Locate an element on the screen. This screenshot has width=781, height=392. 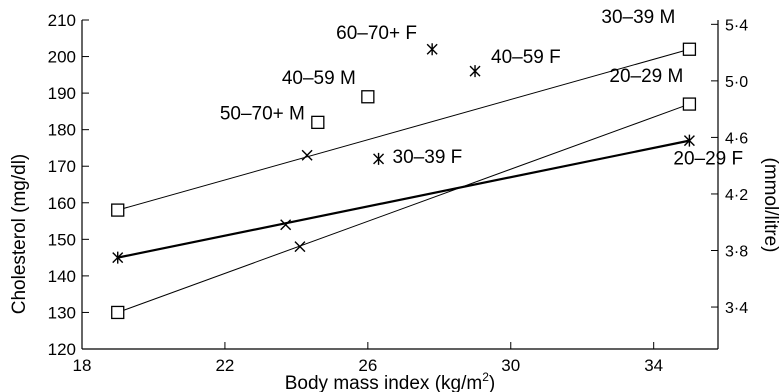
x-axis-label: Body mass index (kg/m2) is located at coordinates (390, 381).